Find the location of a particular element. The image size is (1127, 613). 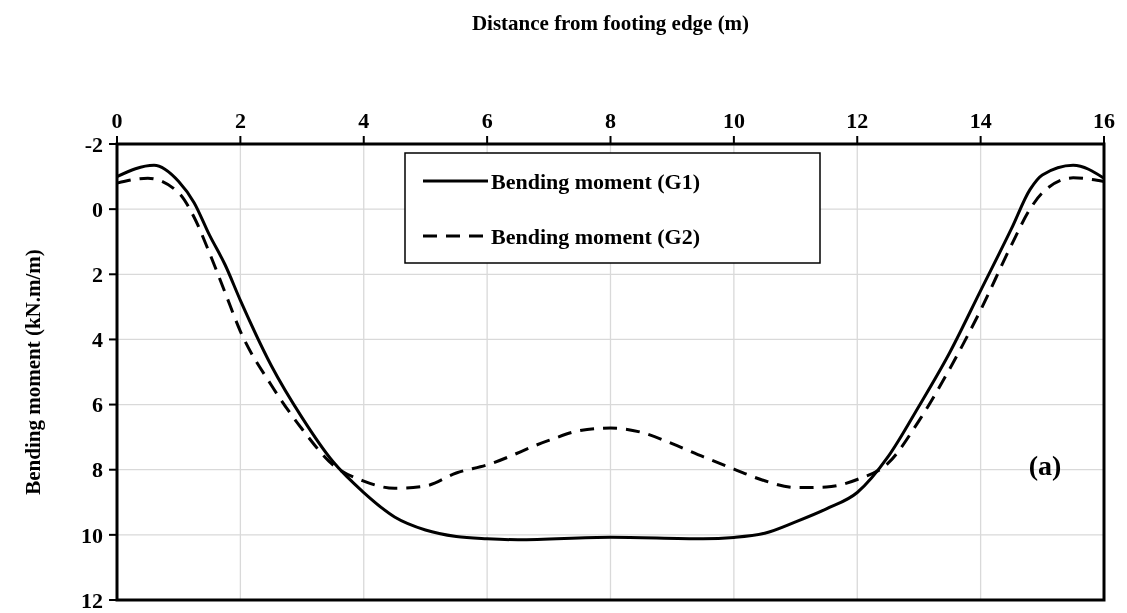

x-tick-label: 8 is located at coordinates (610, 120).